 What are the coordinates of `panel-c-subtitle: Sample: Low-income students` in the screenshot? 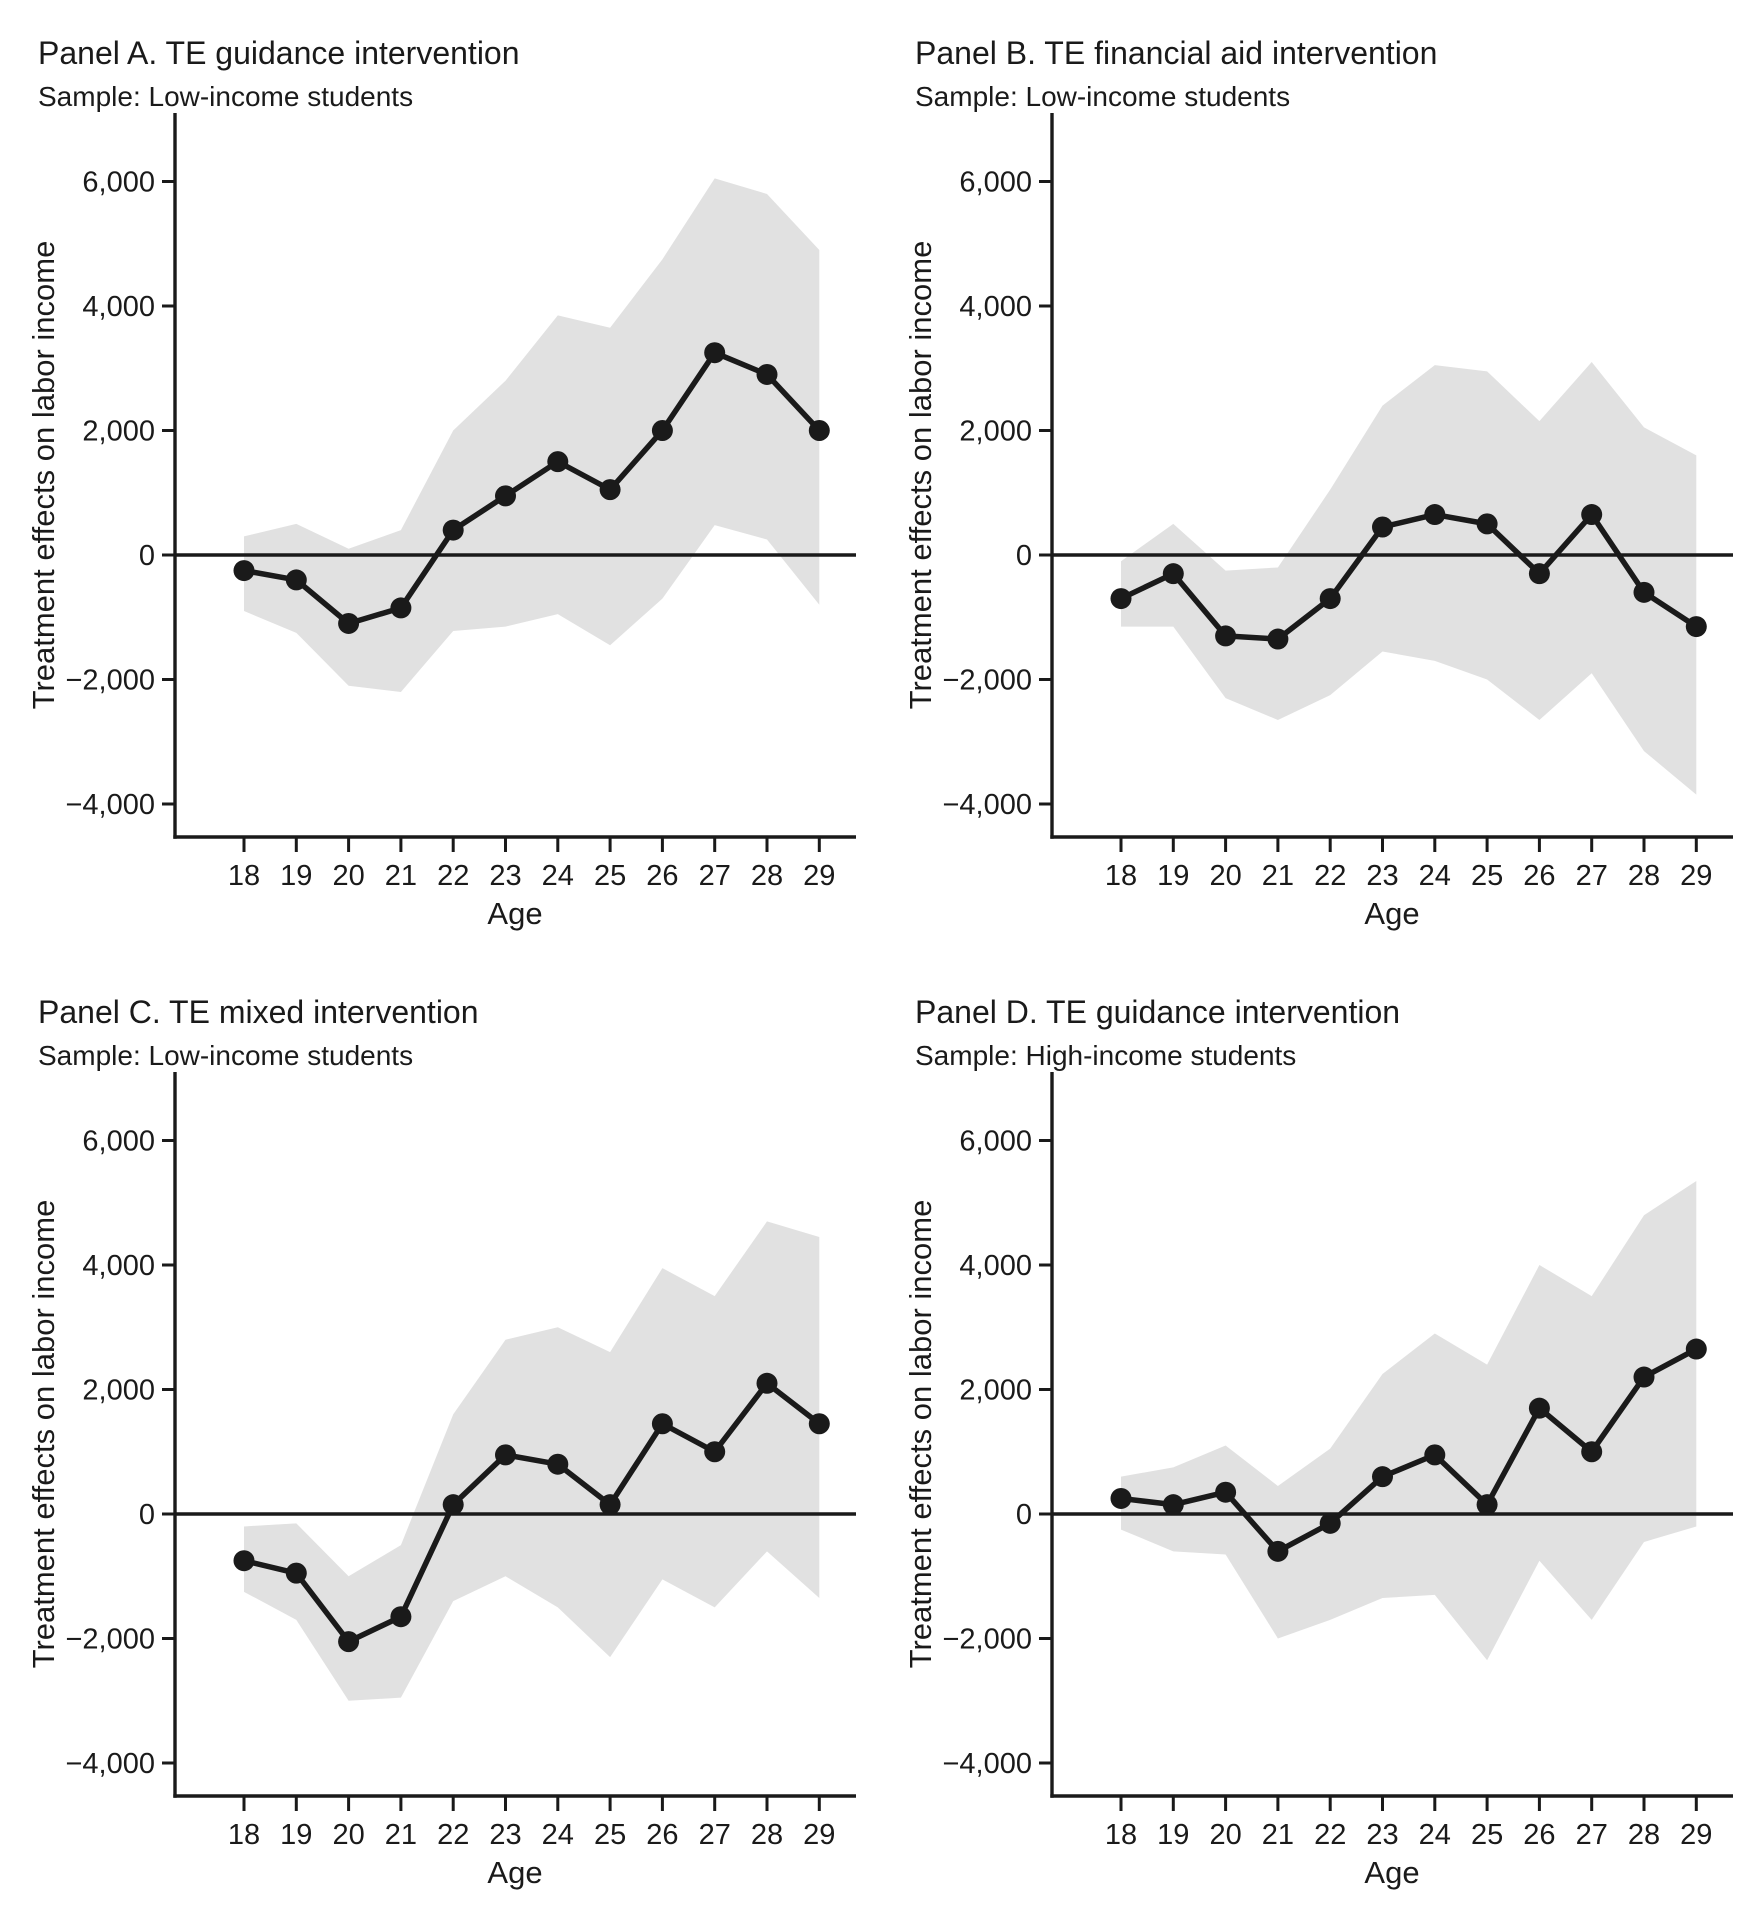 It's located at (225, 1055).